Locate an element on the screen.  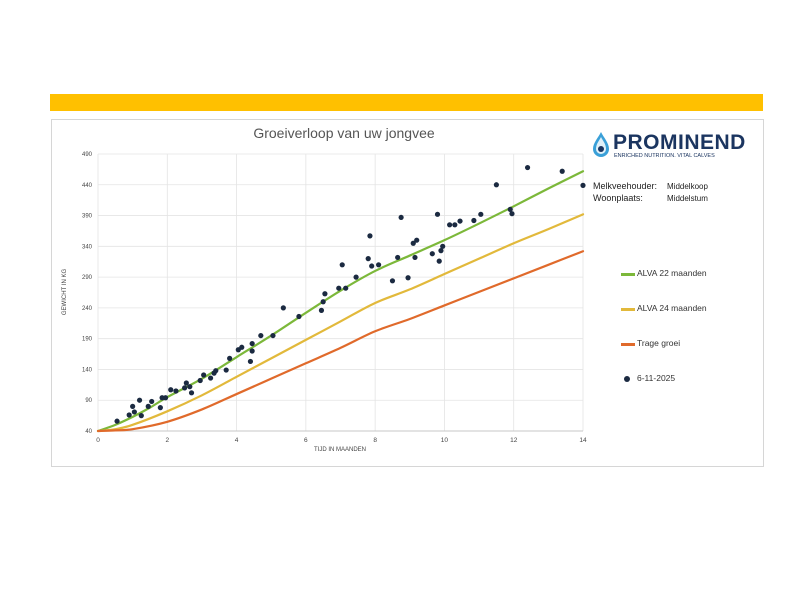
y-tick-label: 190 is located at coordinates (87, 340).